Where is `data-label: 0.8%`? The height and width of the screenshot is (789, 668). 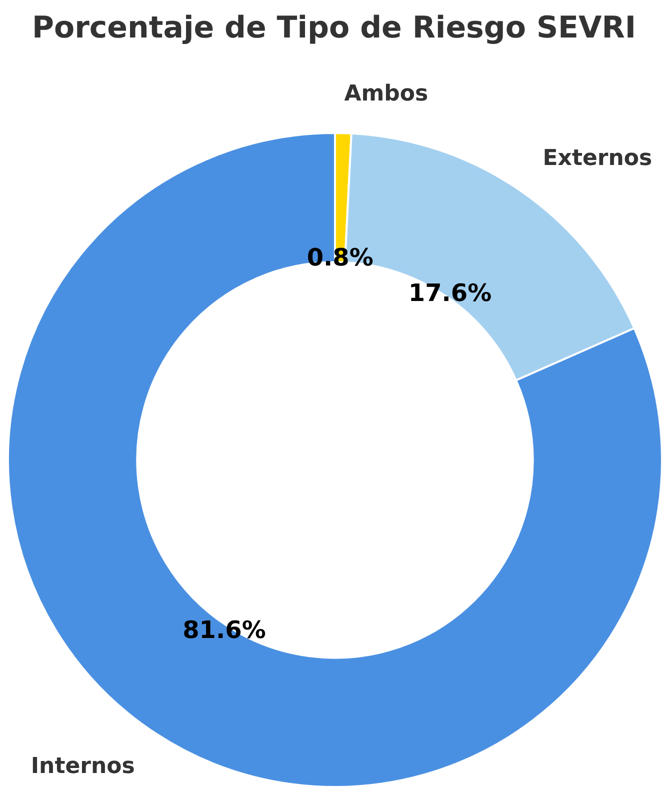 data-label: 0.8% is located at coordinates (340, 257).